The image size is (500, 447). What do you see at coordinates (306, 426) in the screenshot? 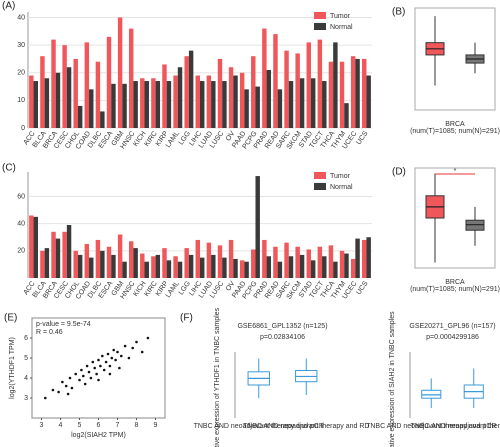
I see `x-tick-label: TNBC AND neoadjuvant therapy and RD` at bounding box center [306, 426].